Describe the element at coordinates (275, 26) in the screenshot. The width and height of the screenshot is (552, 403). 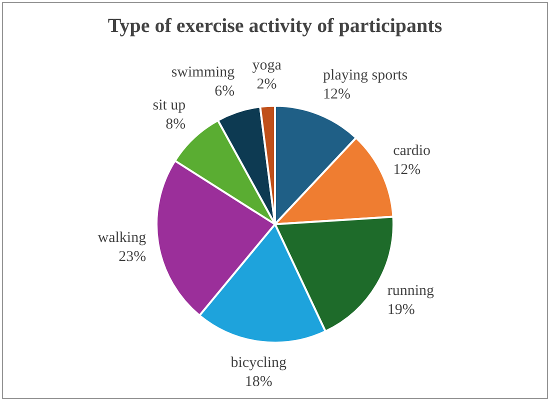
I see `chart-title: Type of exercise activity of participants` at that location.